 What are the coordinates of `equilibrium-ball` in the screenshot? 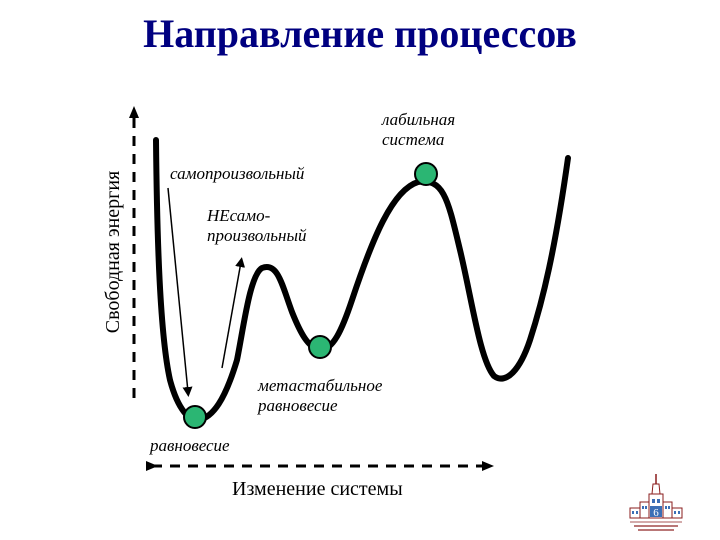 It's located at (195, 417).